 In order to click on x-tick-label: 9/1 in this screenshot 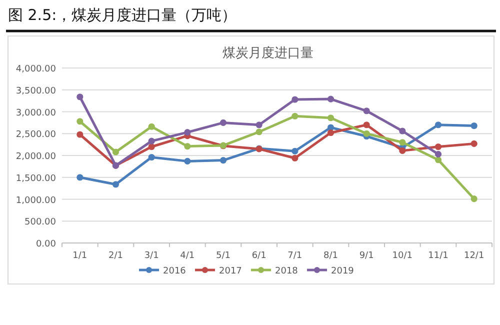, I will do `click(366, 256)`.